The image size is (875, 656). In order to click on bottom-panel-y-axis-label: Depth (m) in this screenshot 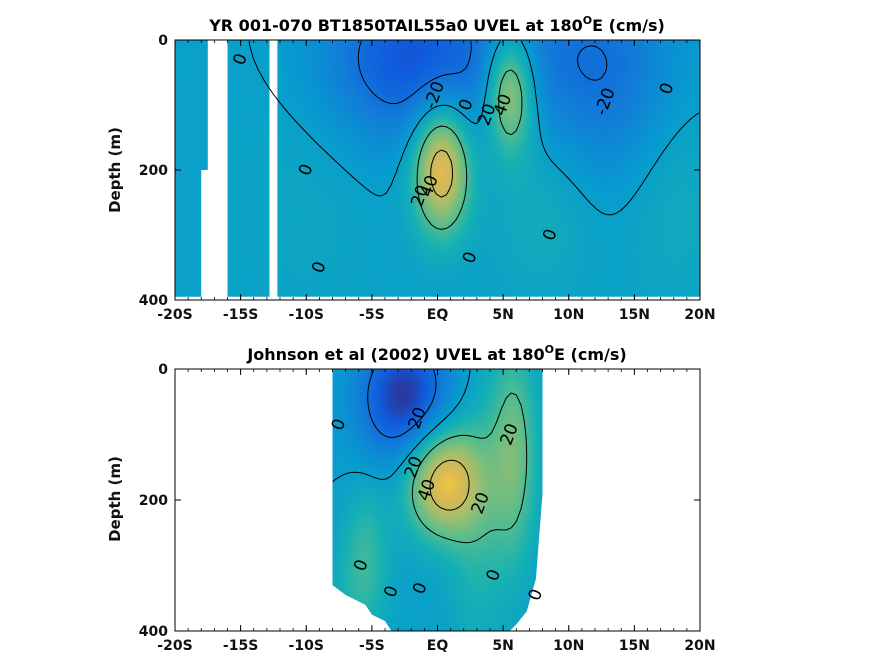, I will do `click(115, 499)`.